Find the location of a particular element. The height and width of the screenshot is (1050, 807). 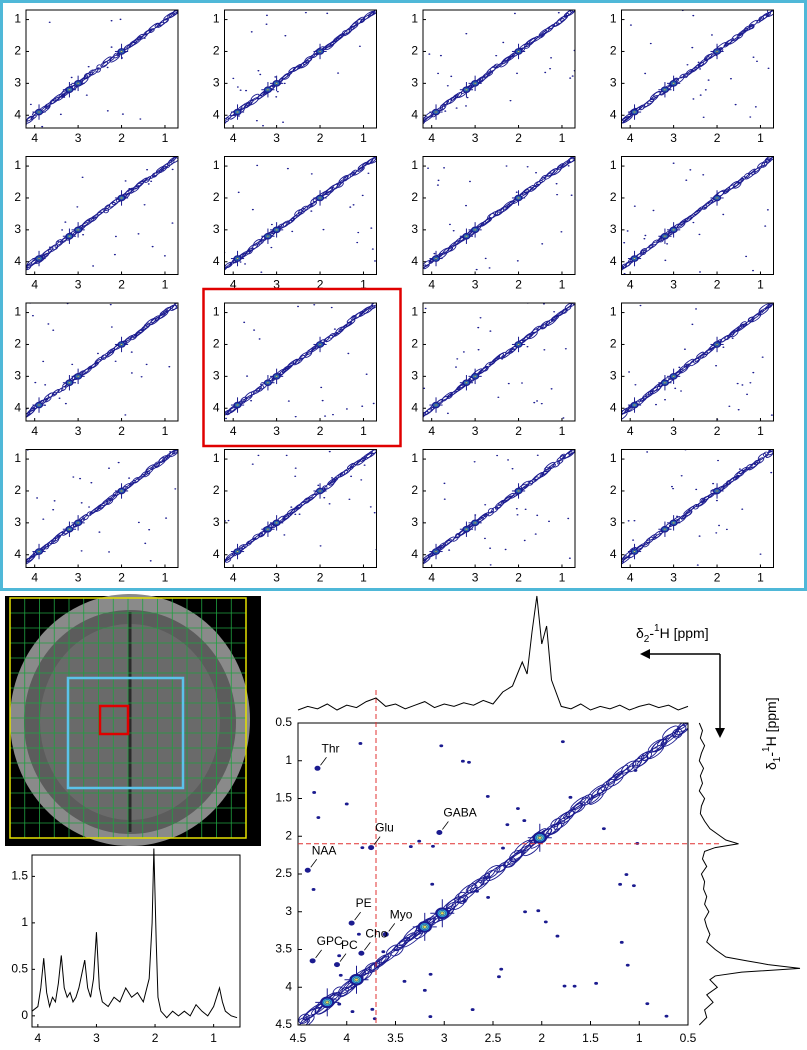

plot-frame is located at coordinates (300, 69).